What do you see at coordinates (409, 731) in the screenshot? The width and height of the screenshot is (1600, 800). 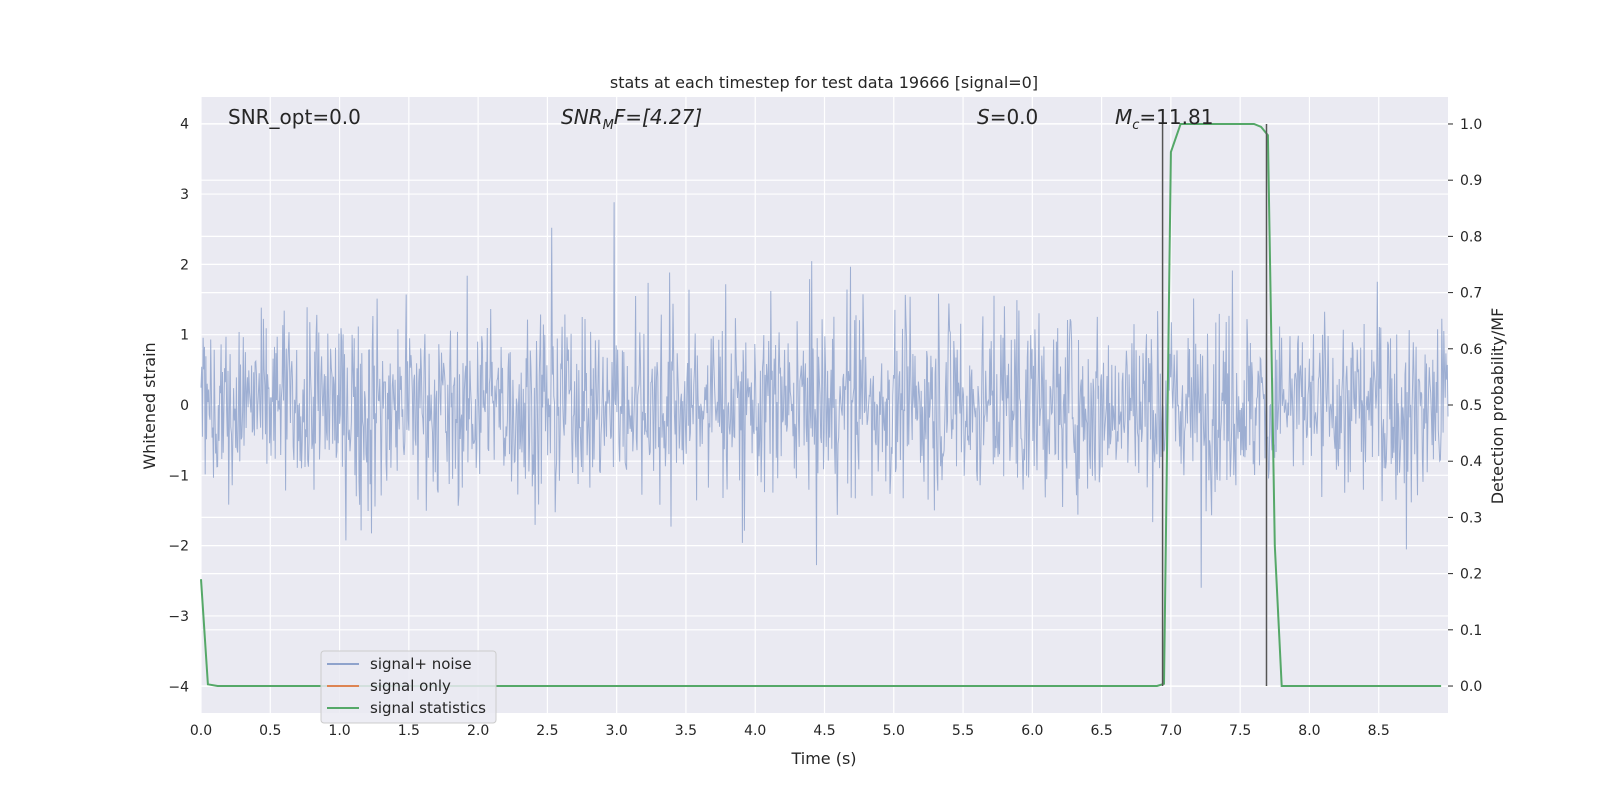 I see `x-tick-label: 1.5` at bounding box center [409, 731].